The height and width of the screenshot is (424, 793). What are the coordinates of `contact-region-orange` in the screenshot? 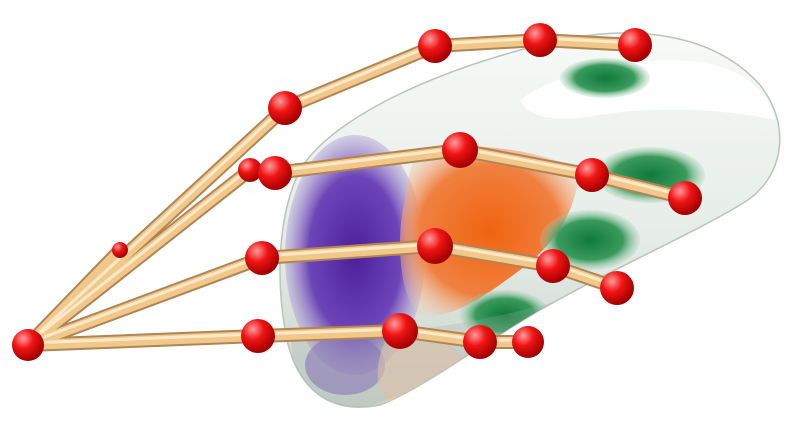 It's located at (490, 231).